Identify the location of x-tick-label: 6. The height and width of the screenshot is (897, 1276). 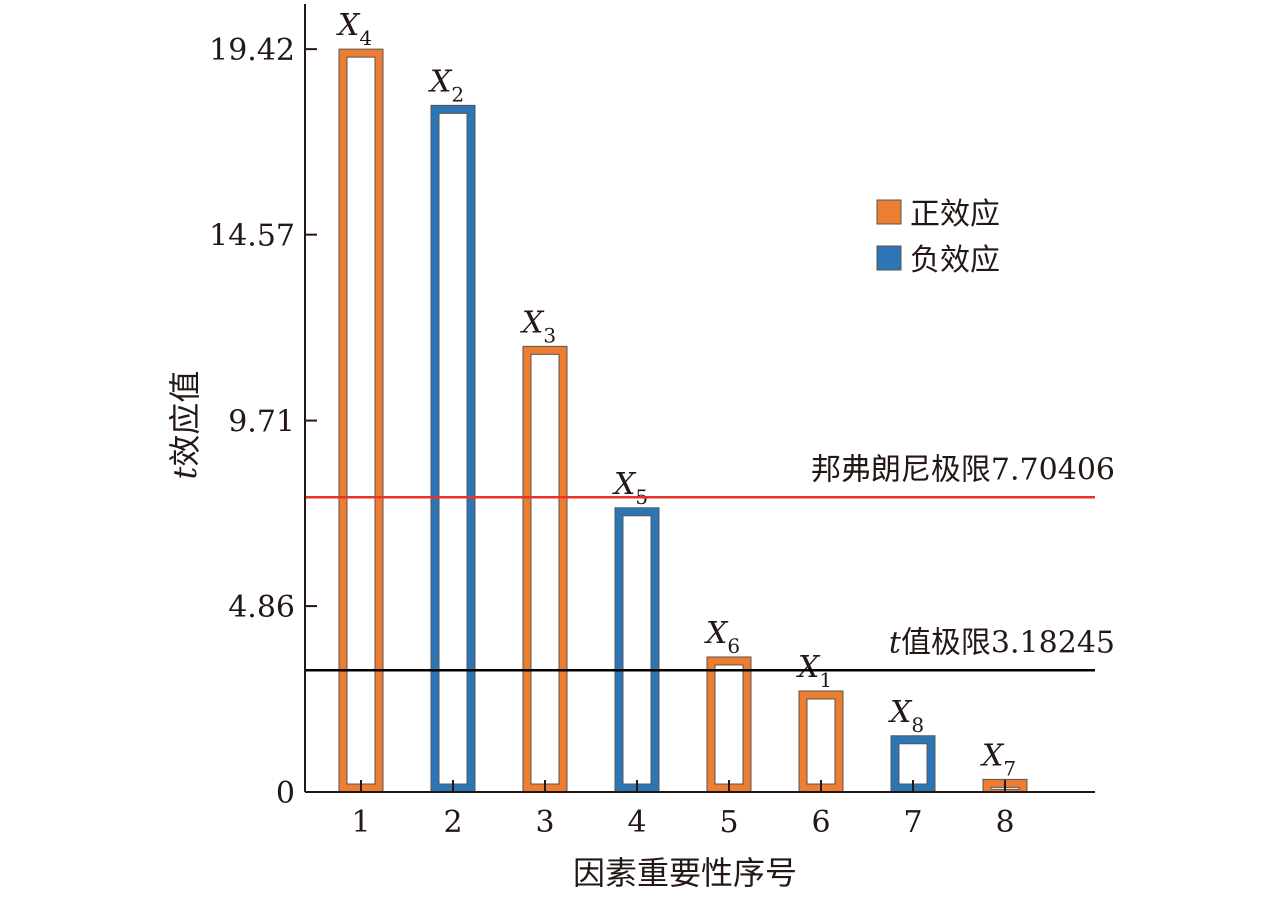
(820, 822).